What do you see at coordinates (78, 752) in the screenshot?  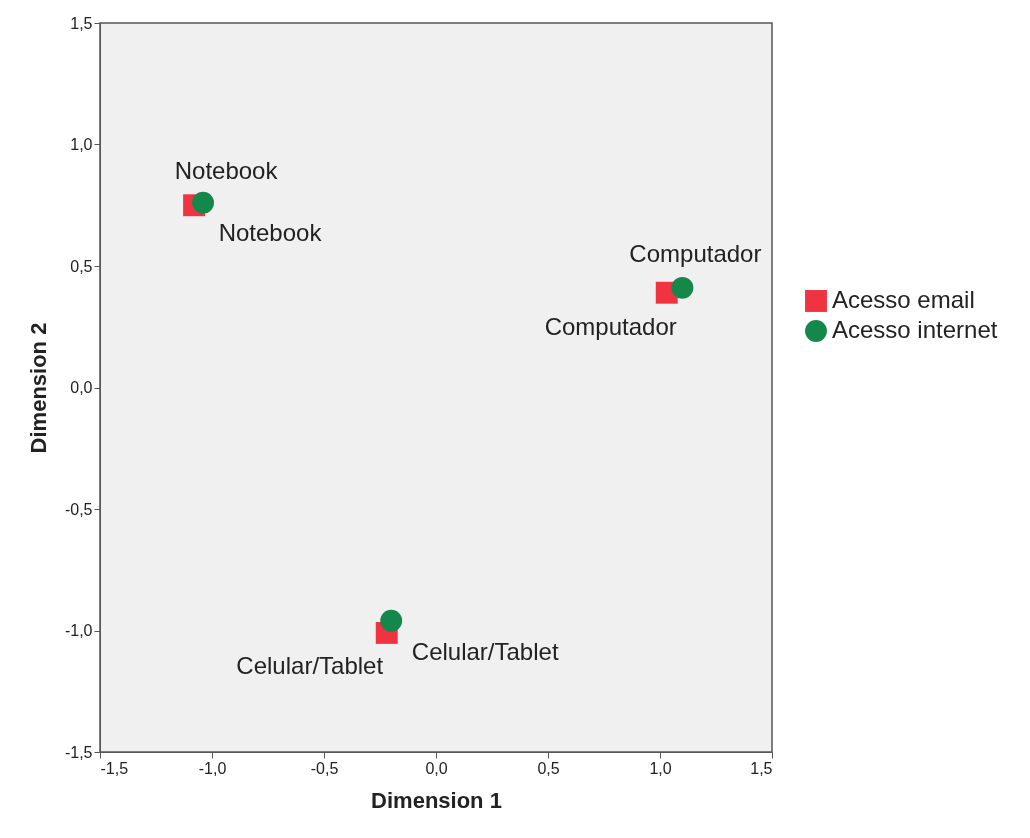 I see `y-tick-label: -1,5` at bounding box center [78, 752].